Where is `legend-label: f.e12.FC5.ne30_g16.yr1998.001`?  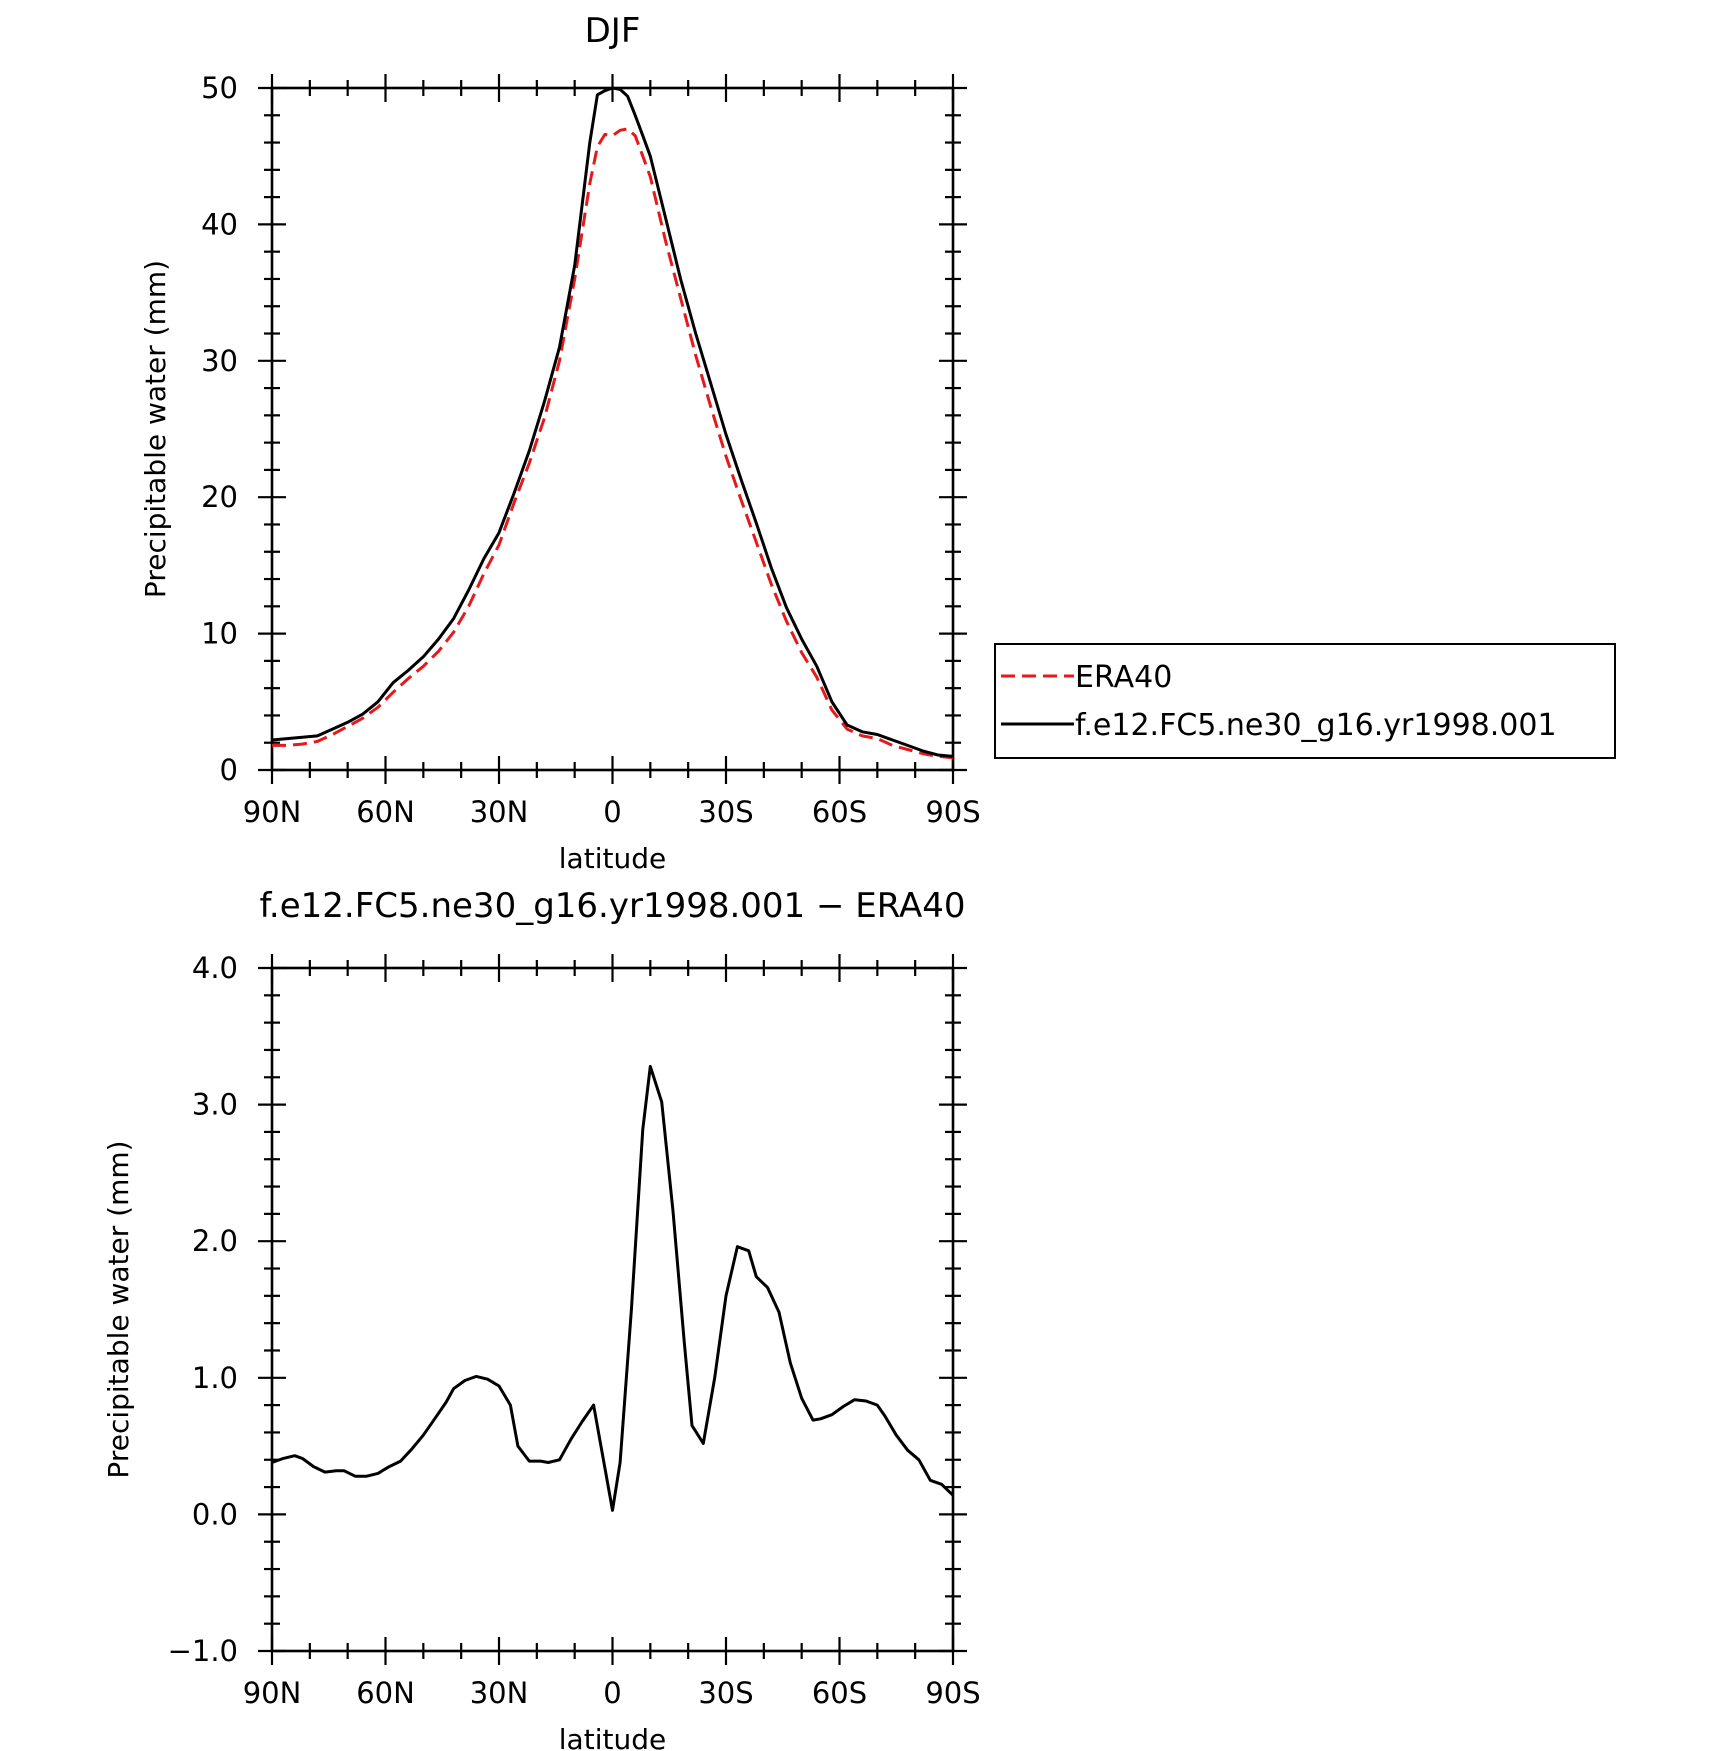 legend-label: f.e12.FC5.ne30_g16.yr1998.001 is located at coordinates (1316, 725).